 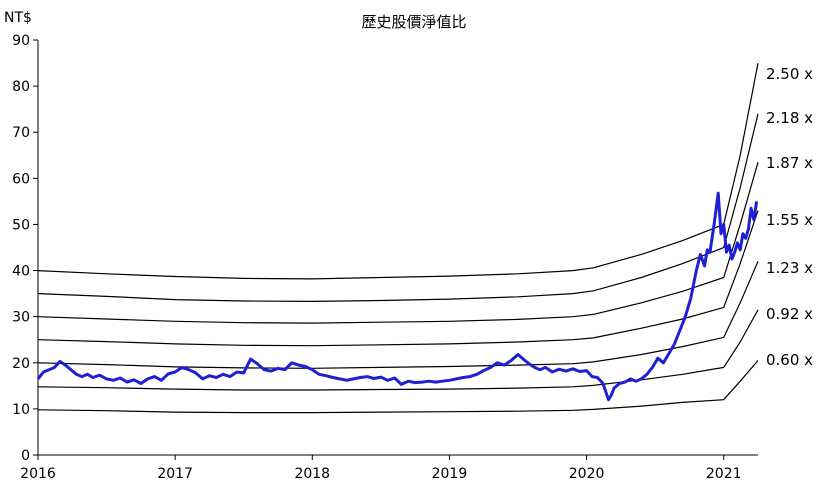 What do you see at coordinates (789, 220) in the screenshot?
I see `pbr-band-label: 1.55 x` at bounding box center [789, 220].